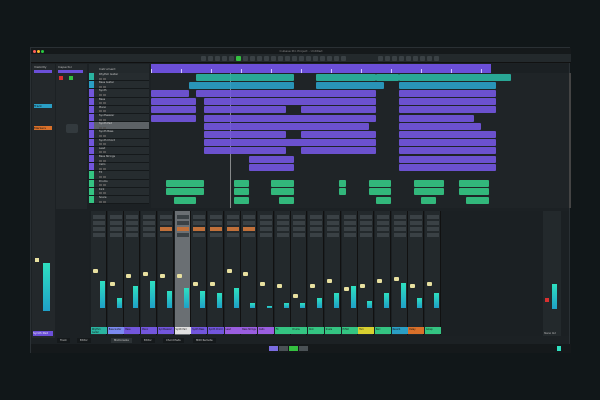  What do you see at coordinates (121, 340) in the screenshot?
I see `lower-zone-tab: MixConsole` at bounding box center [121, 340].